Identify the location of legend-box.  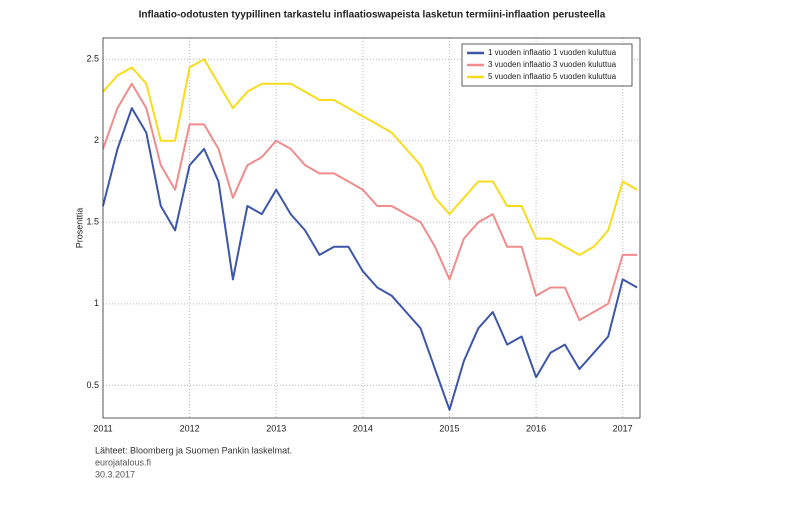
(547, 65).